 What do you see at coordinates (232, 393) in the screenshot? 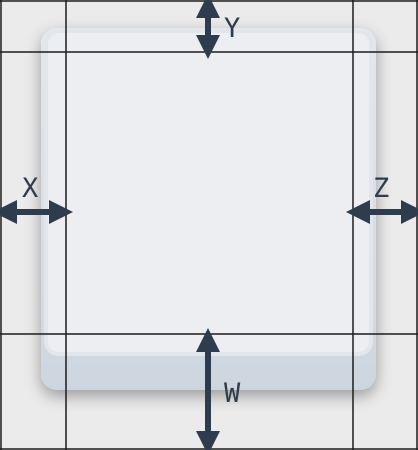
I see `label-w: W` at bounding box center [232, 393].